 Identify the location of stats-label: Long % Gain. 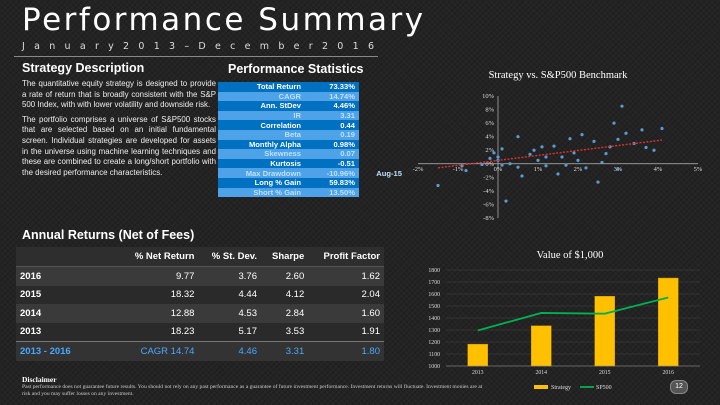
(261, 182).